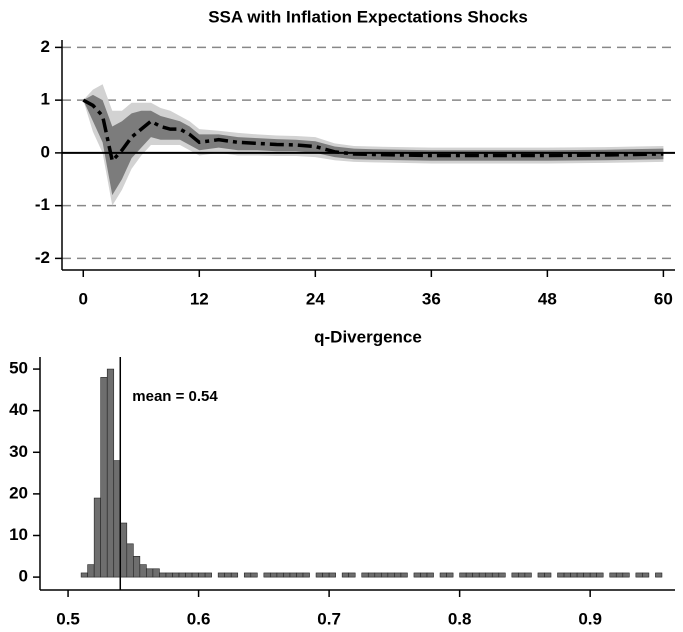 This screenshot has height=632, width=683. Describe the element at coordinates (368, 16) in the screenshot. I see `chart-title: SSA with Inflation Expectations Shocks` at that location.